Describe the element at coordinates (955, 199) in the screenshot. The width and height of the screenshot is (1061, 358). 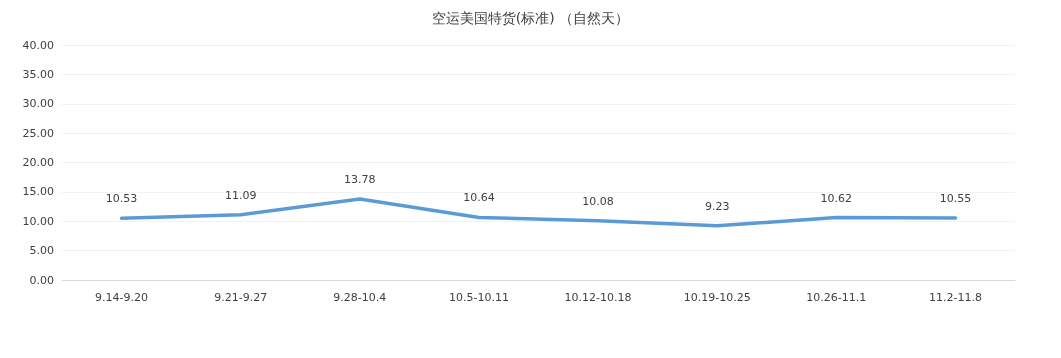
I see `data-label: 10.55` at that location.